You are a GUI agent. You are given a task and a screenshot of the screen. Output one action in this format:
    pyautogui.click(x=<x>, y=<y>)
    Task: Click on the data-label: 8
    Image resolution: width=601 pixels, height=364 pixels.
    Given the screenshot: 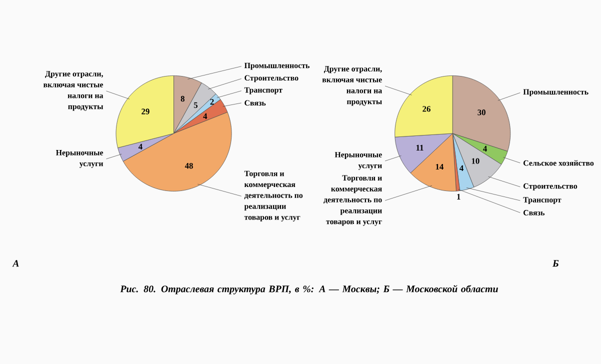 What is the action you would take?
    pyautogui.click(x=182, y=99)
    